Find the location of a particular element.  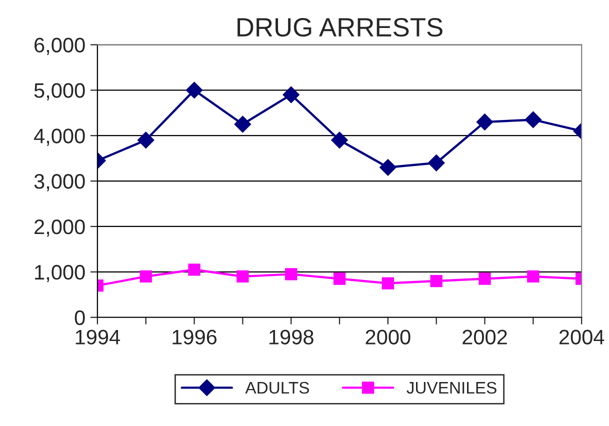

y-tick-label: 0 is located at coordinates (79, 318).